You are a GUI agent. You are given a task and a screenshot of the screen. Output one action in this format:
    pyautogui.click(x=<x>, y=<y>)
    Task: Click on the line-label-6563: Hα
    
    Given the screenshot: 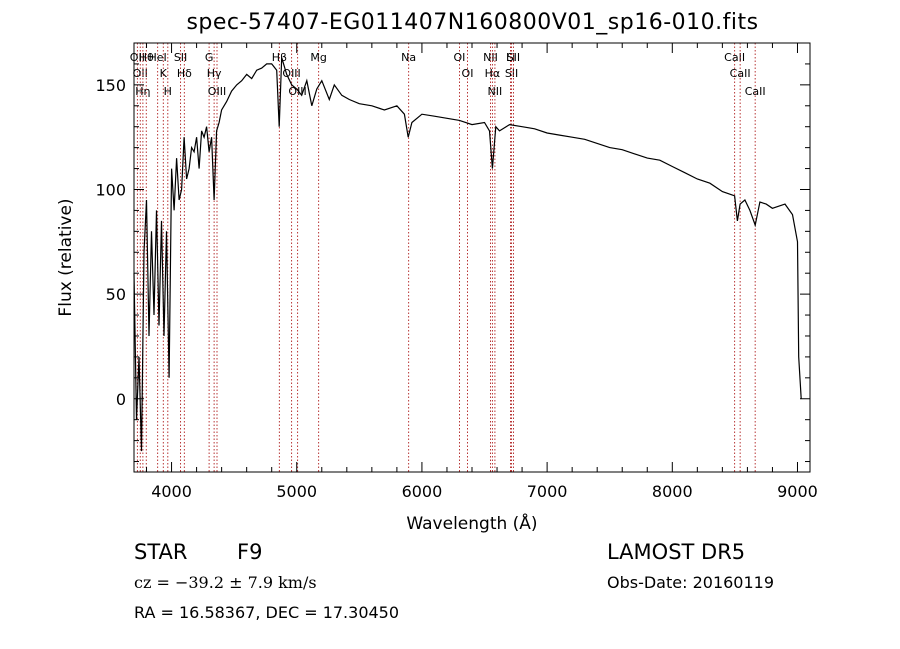 What is the action you would take?
    pyautogui.click(x=493, y=73)
    